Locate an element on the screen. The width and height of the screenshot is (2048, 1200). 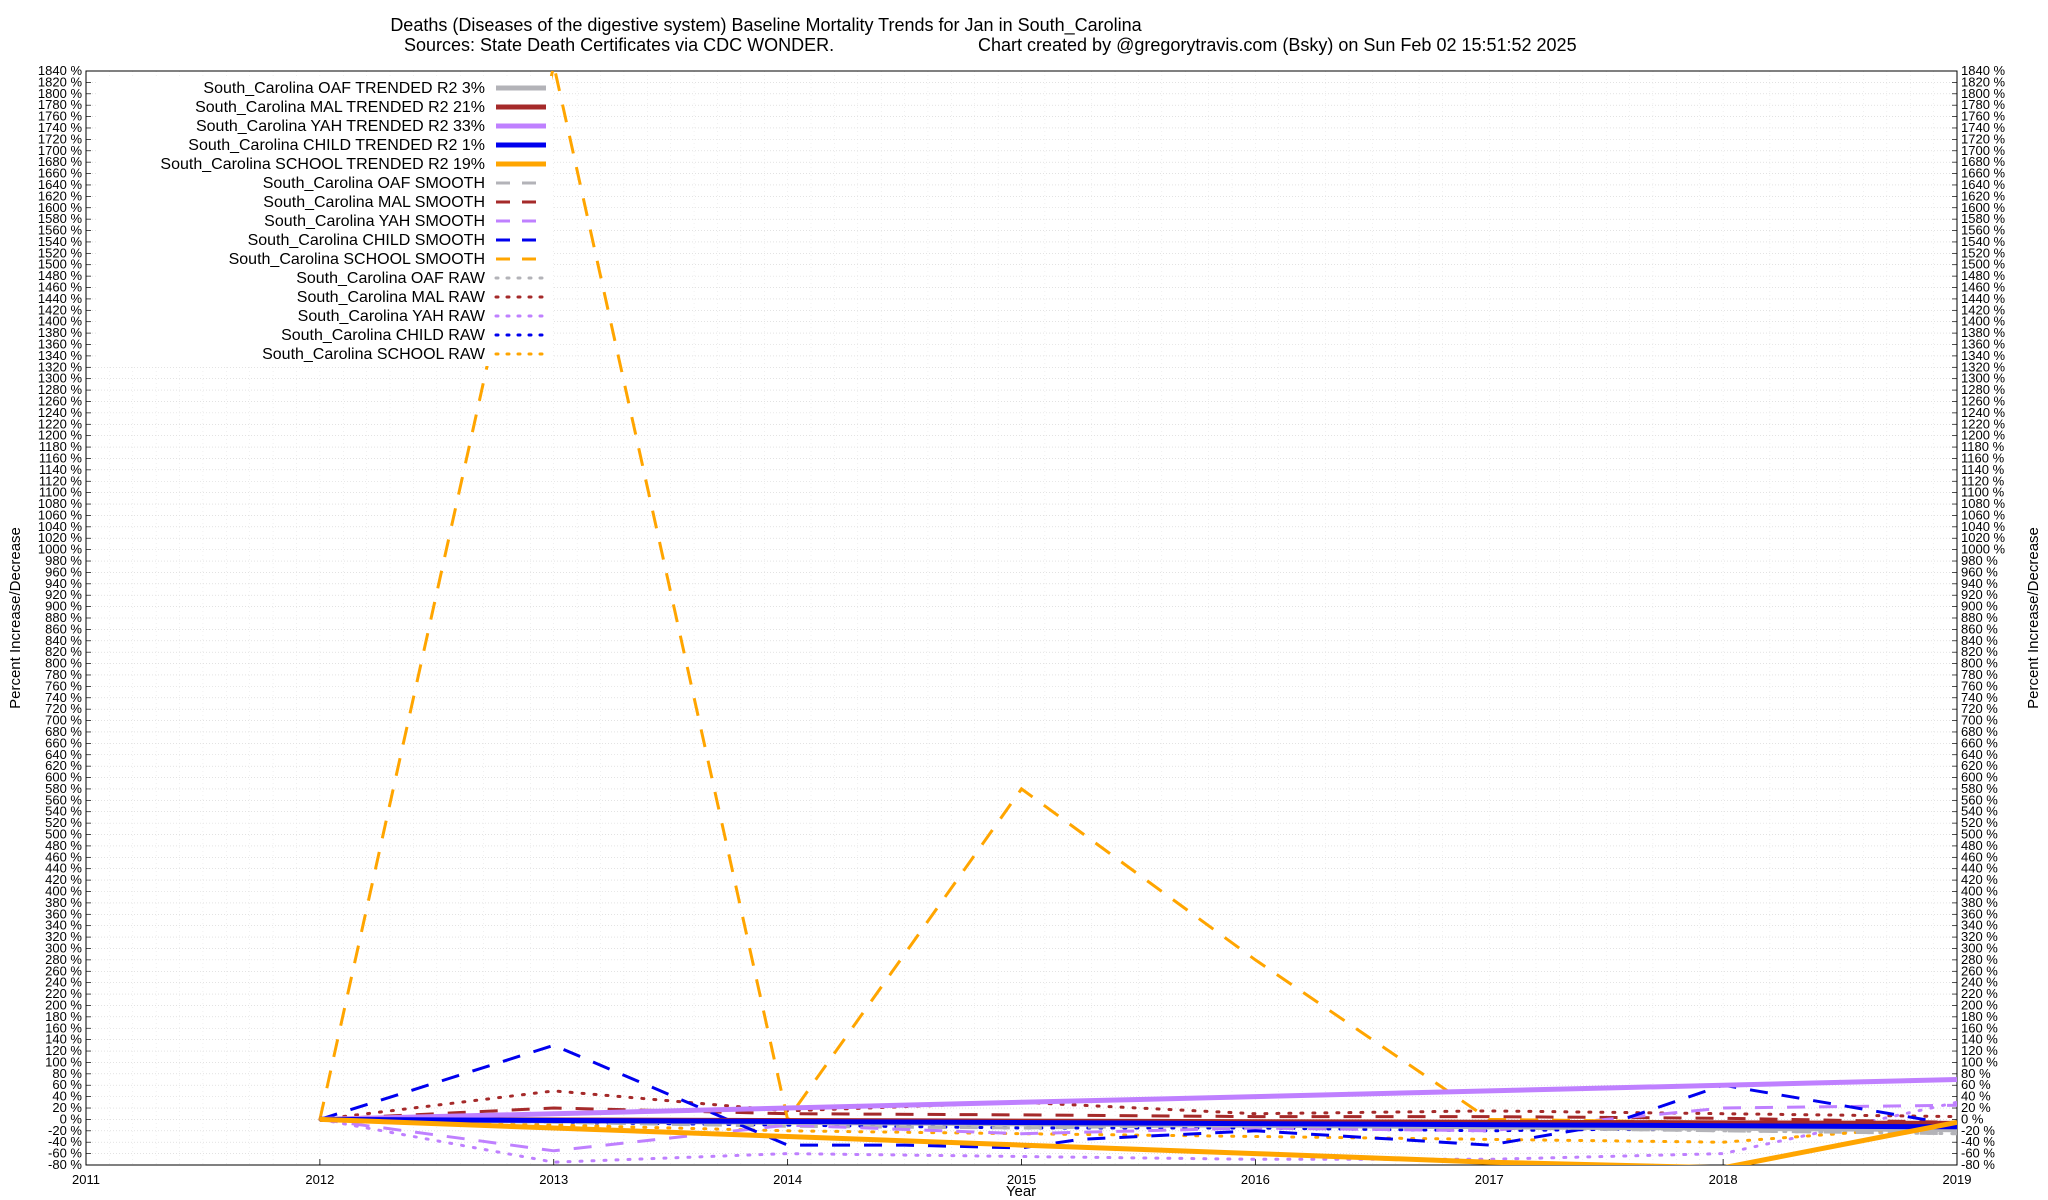
y-tick-label-right: 1340 % is located at coordinates (1983, 355).